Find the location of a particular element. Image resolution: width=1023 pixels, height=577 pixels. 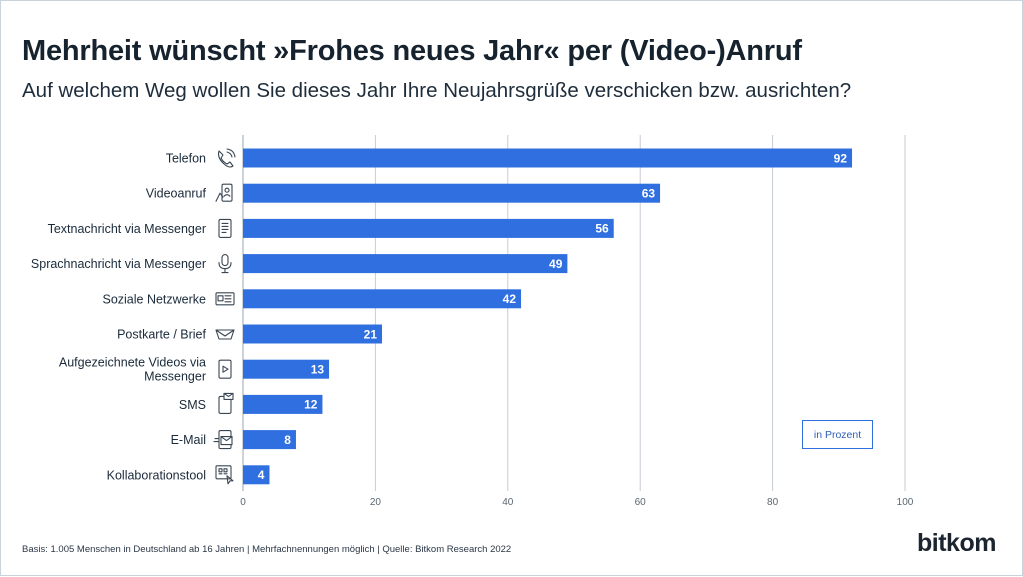

category-label: Kollaborationstool is located at coordinates (156, 475).